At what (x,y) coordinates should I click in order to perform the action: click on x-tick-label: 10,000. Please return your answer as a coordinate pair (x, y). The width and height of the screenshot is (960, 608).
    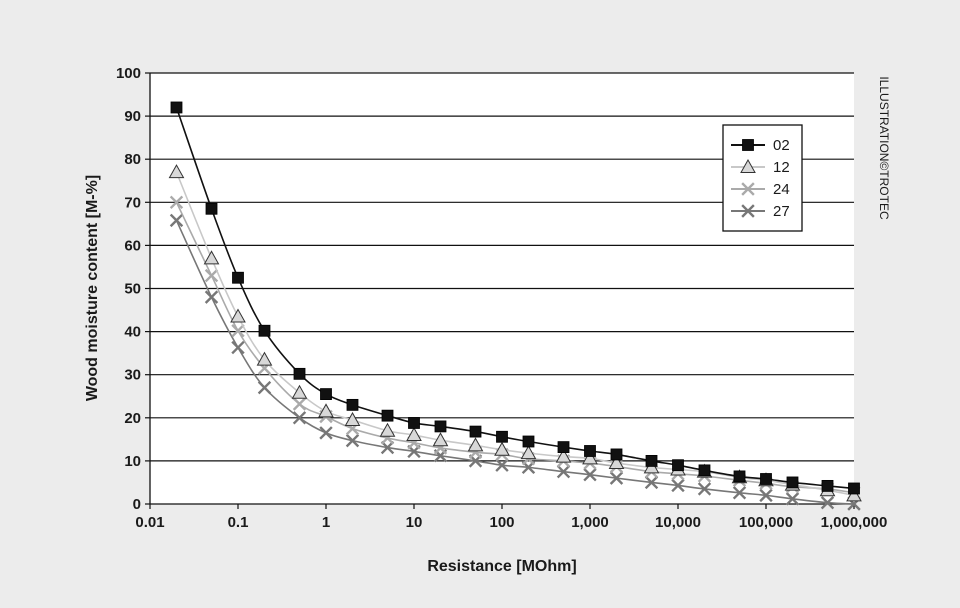
    Looking at the image, I should click on (678, 522).